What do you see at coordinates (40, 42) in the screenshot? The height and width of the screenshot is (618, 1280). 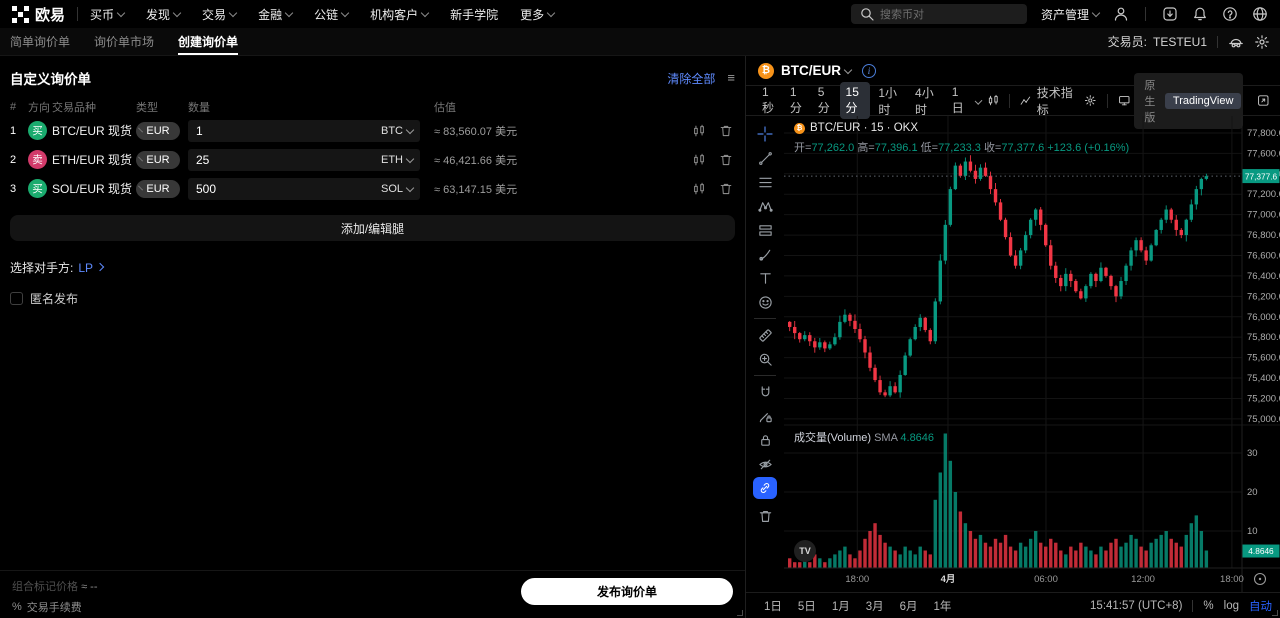 I see `tab-1: 简单询价单` at bounding box center [40, 42].